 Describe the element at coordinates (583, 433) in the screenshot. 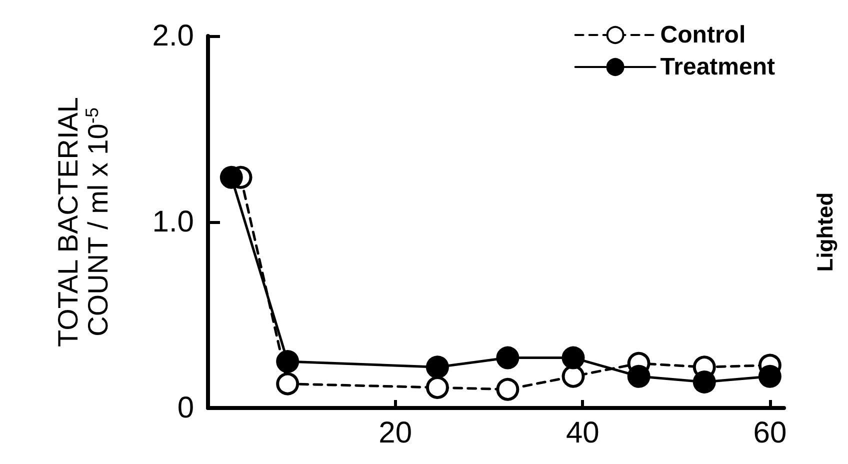

I see `x-tick-label: 40` at that location.